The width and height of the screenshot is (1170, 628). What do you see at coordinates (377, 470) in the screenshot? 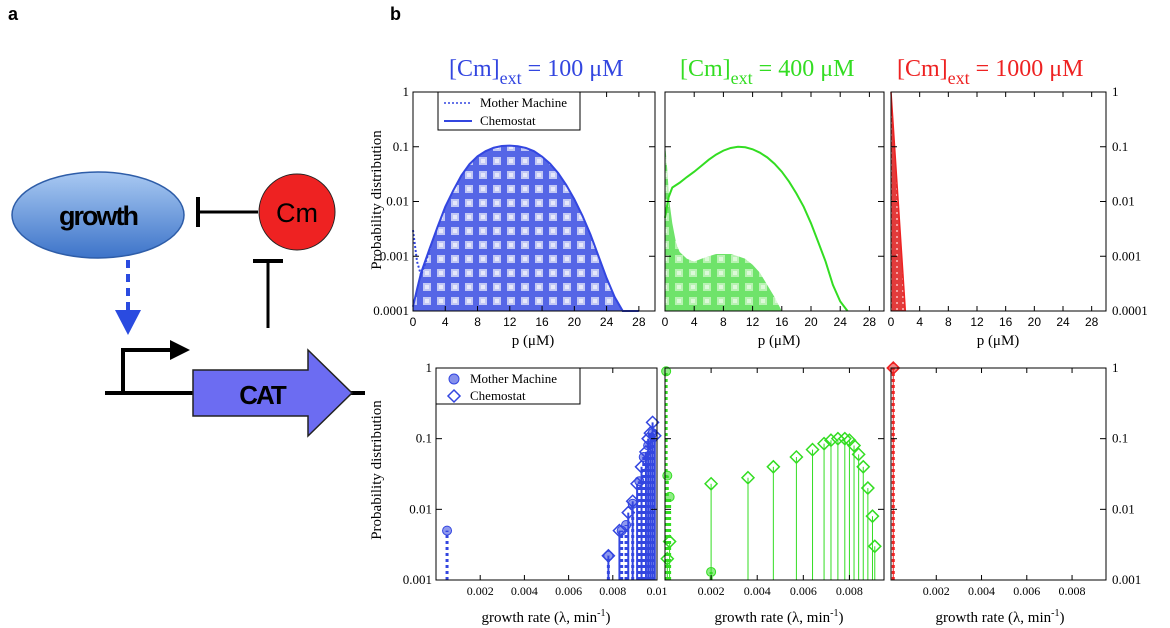
I see `bottom-ylabel: Probability distribution` at bounding box center [377, 470].